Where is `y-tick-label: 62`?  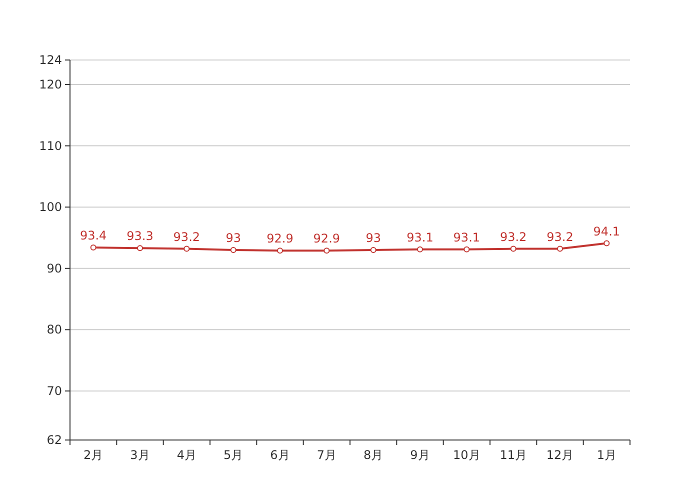 y-tick-label: 62 is located at coordinates (54, 440).